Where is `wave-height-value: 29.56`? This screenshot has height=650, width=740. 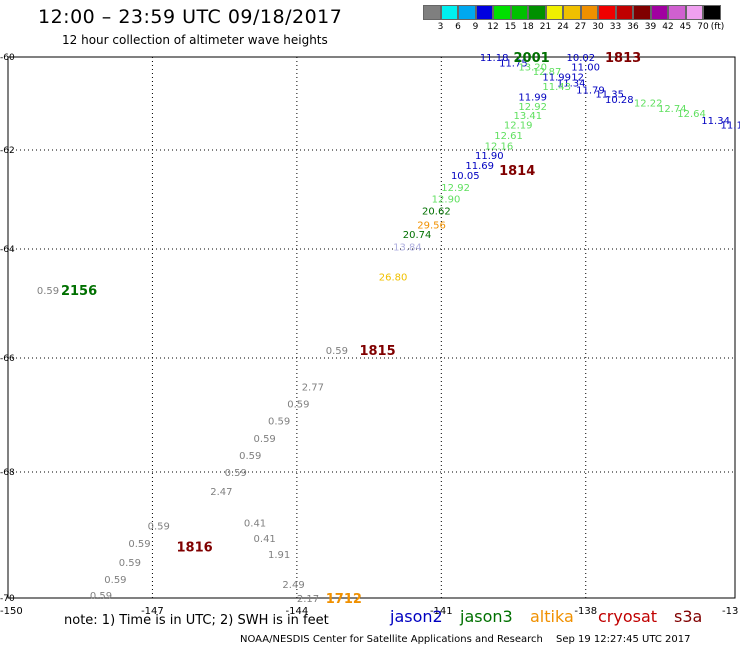 wave-height-value: 29.56 is located at coordinates (431, 225).